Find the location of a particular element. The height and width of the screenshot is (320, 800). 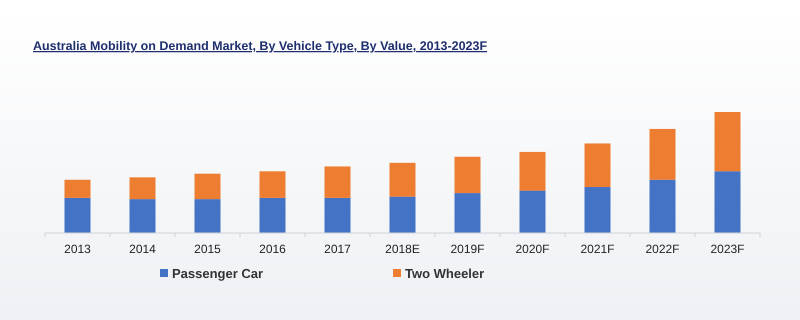

x-tick-label: 2021F is located at coordinates (597, 249).